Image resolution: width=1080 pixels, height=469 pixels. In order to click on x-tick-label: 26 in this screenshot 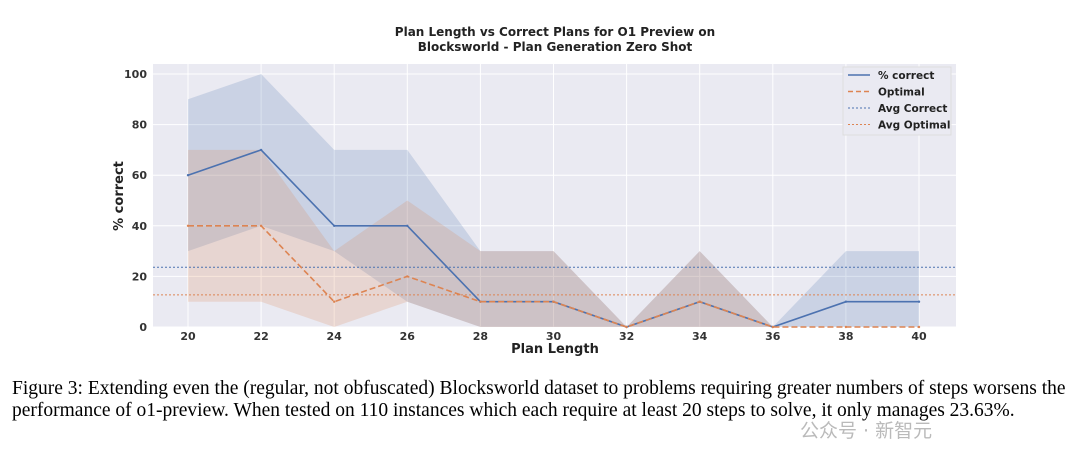, I will do `click(408, 336)`.